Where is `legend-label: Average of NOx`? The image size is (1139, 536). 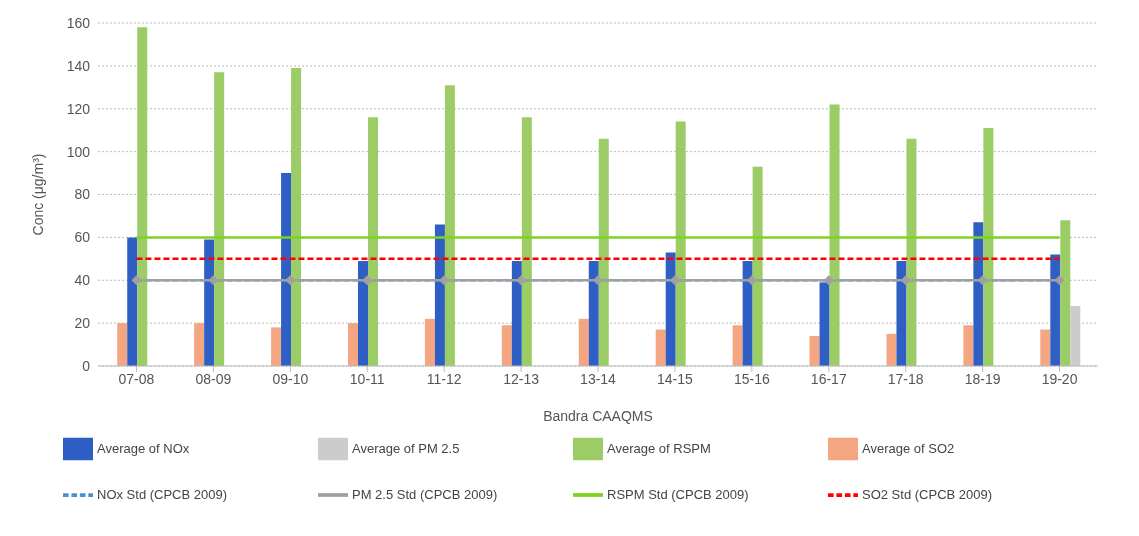
legend-label: Average of NOx is located at coordinates (143, 449).